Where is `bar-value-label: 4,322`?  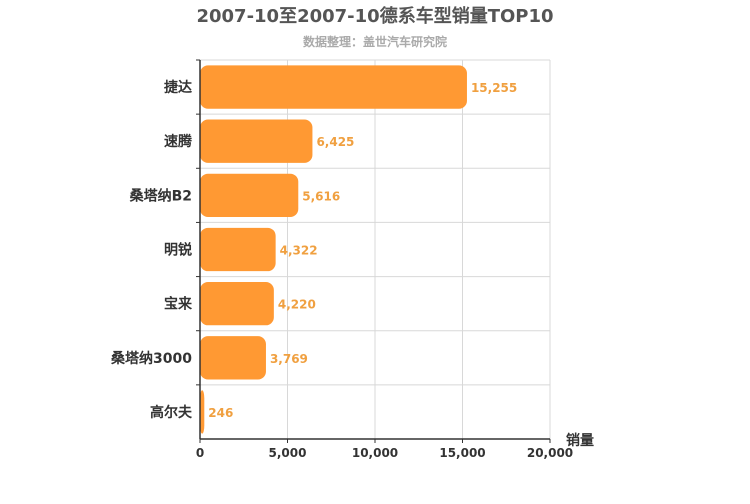
bar-value-label: 4,322 is located at coordinates (299, 251).